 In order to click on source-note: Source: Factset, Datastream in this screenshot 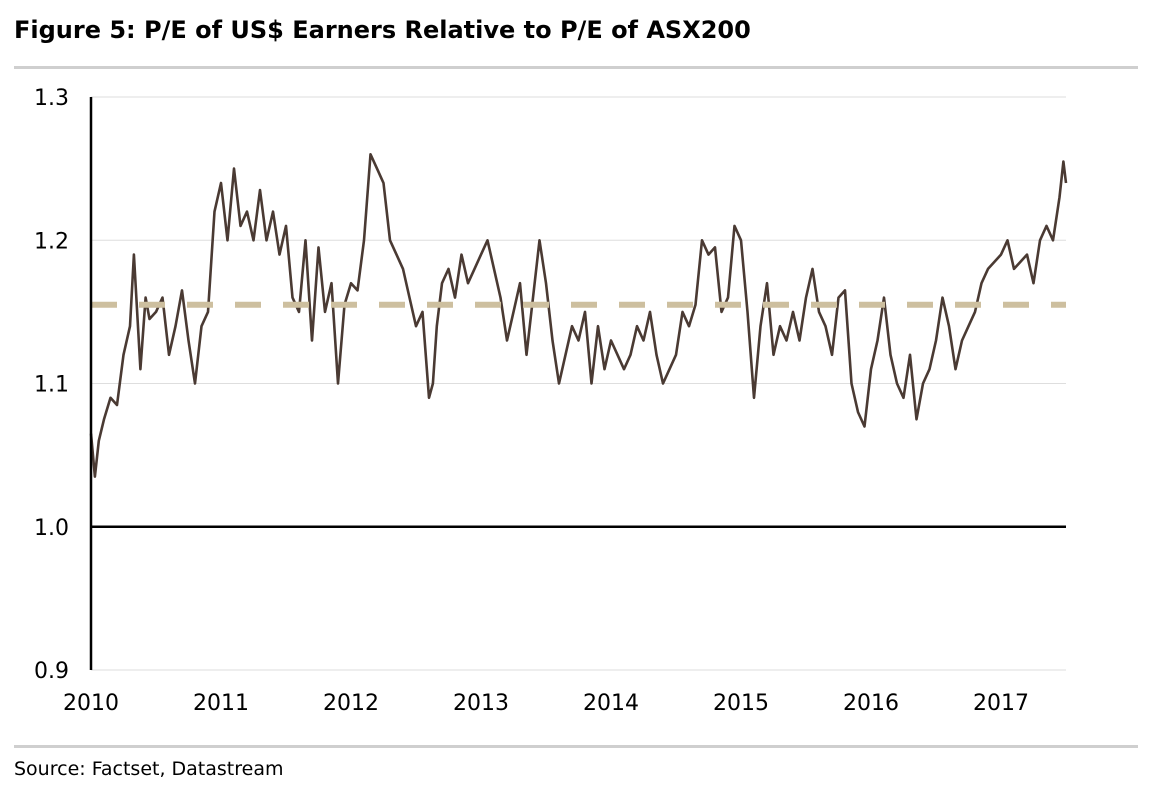, I will do `click(149, 769)`.